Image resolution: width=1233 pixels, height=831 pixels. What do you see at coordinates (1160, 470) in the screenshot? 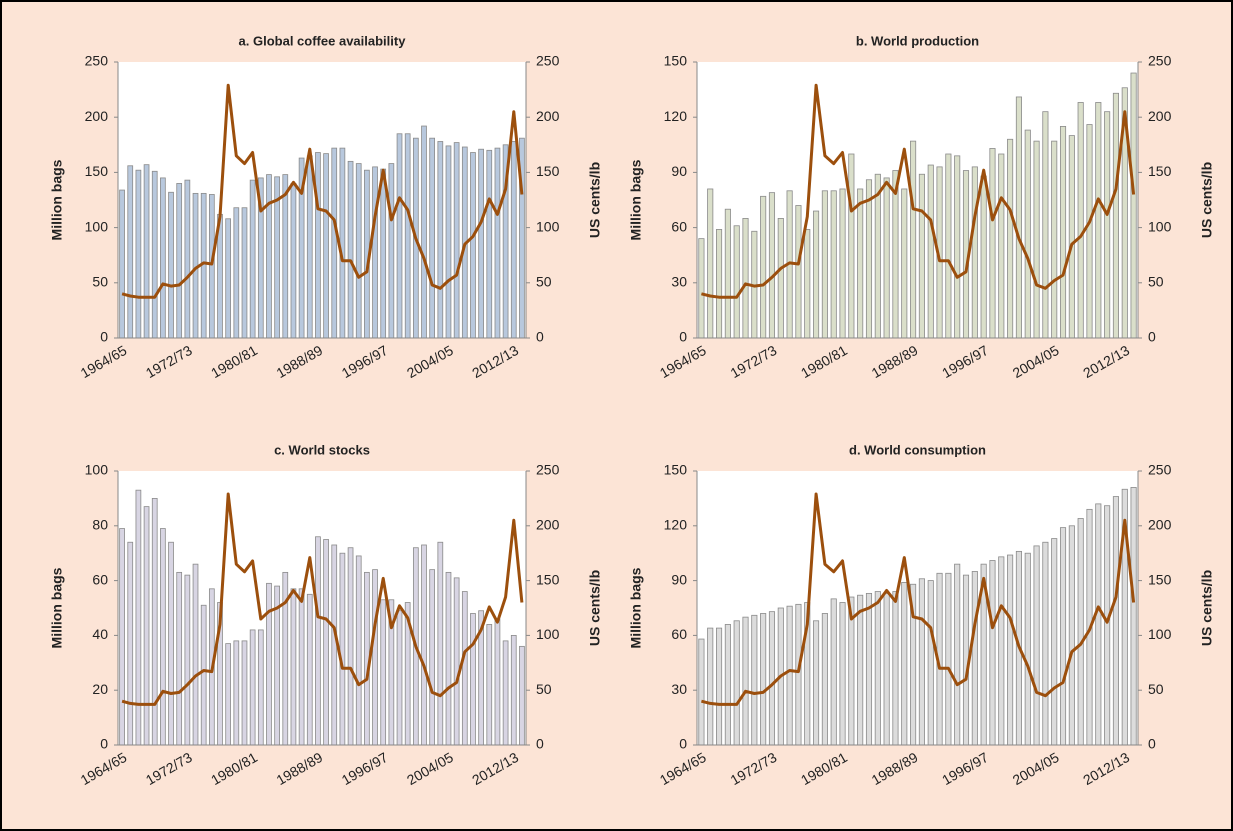
I see `y2-tick-label: 250` at bounding box center [1160, 470].